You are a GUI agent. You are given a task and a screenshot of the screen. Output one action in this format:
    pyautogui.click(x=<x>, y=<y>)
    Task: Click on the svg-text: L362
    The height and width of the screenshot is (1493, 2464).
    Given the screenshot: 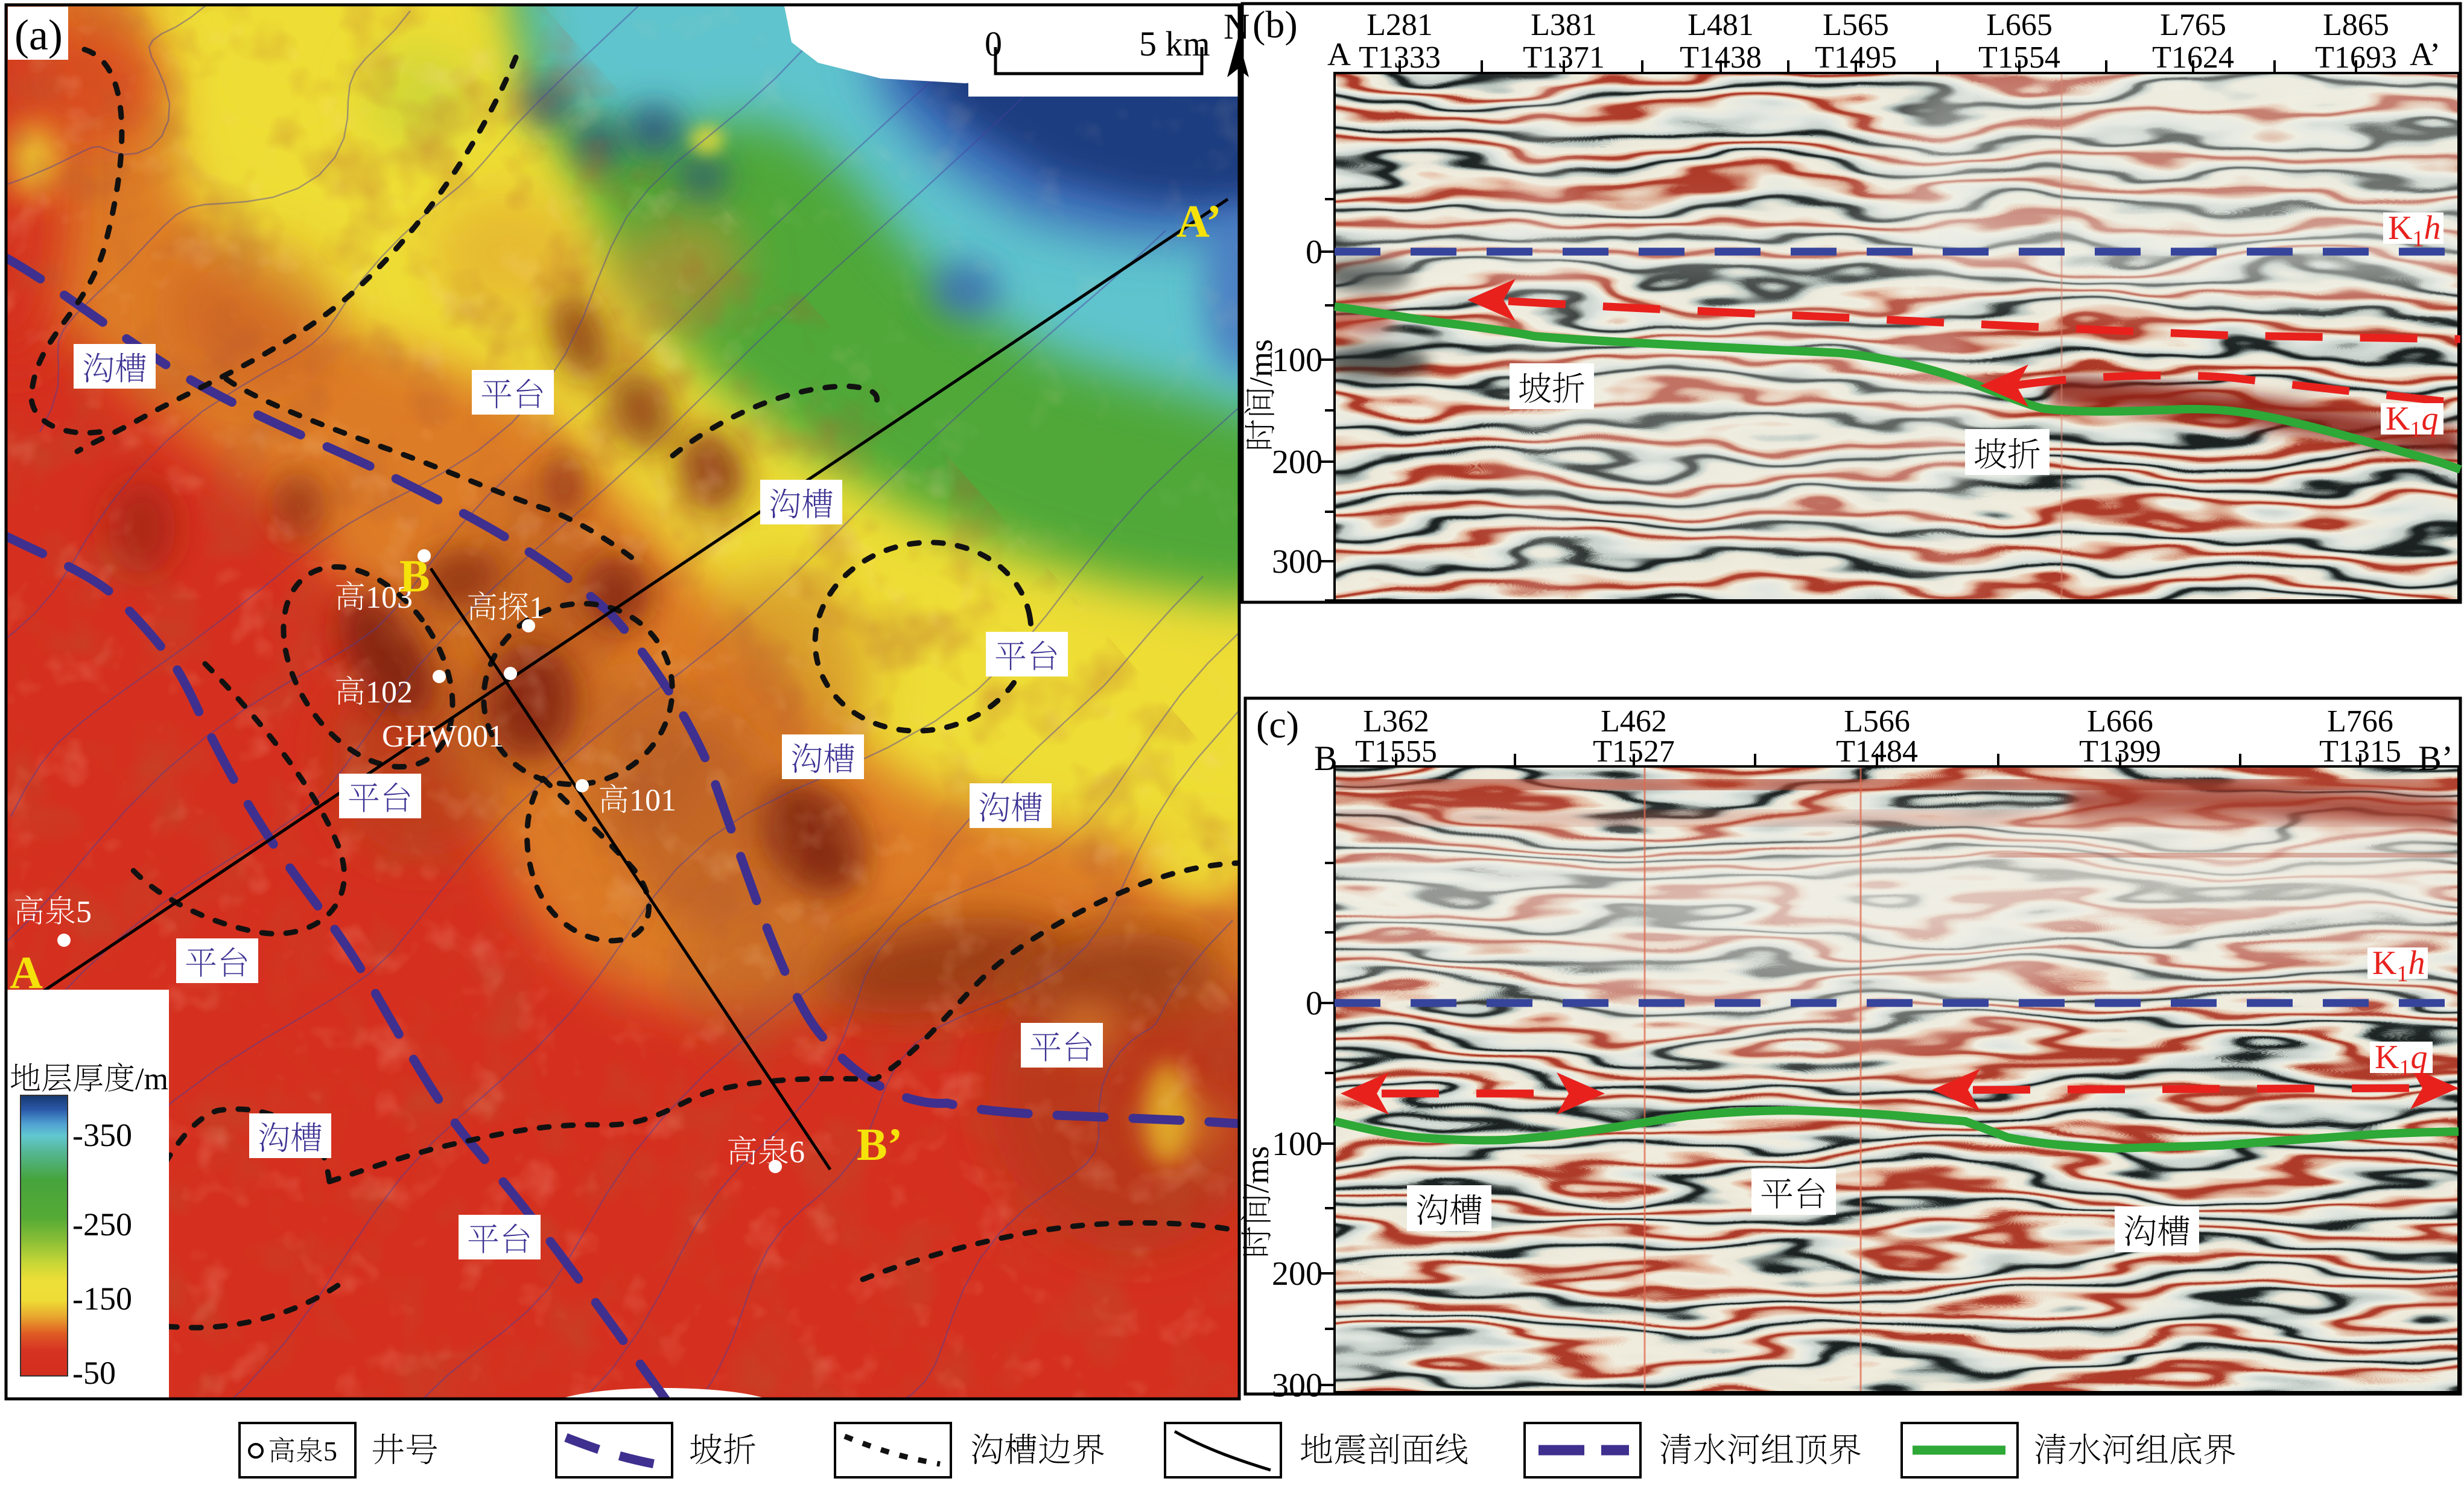 What is the action you would take?
    pyautogui.click(x=1396, y=721)
    